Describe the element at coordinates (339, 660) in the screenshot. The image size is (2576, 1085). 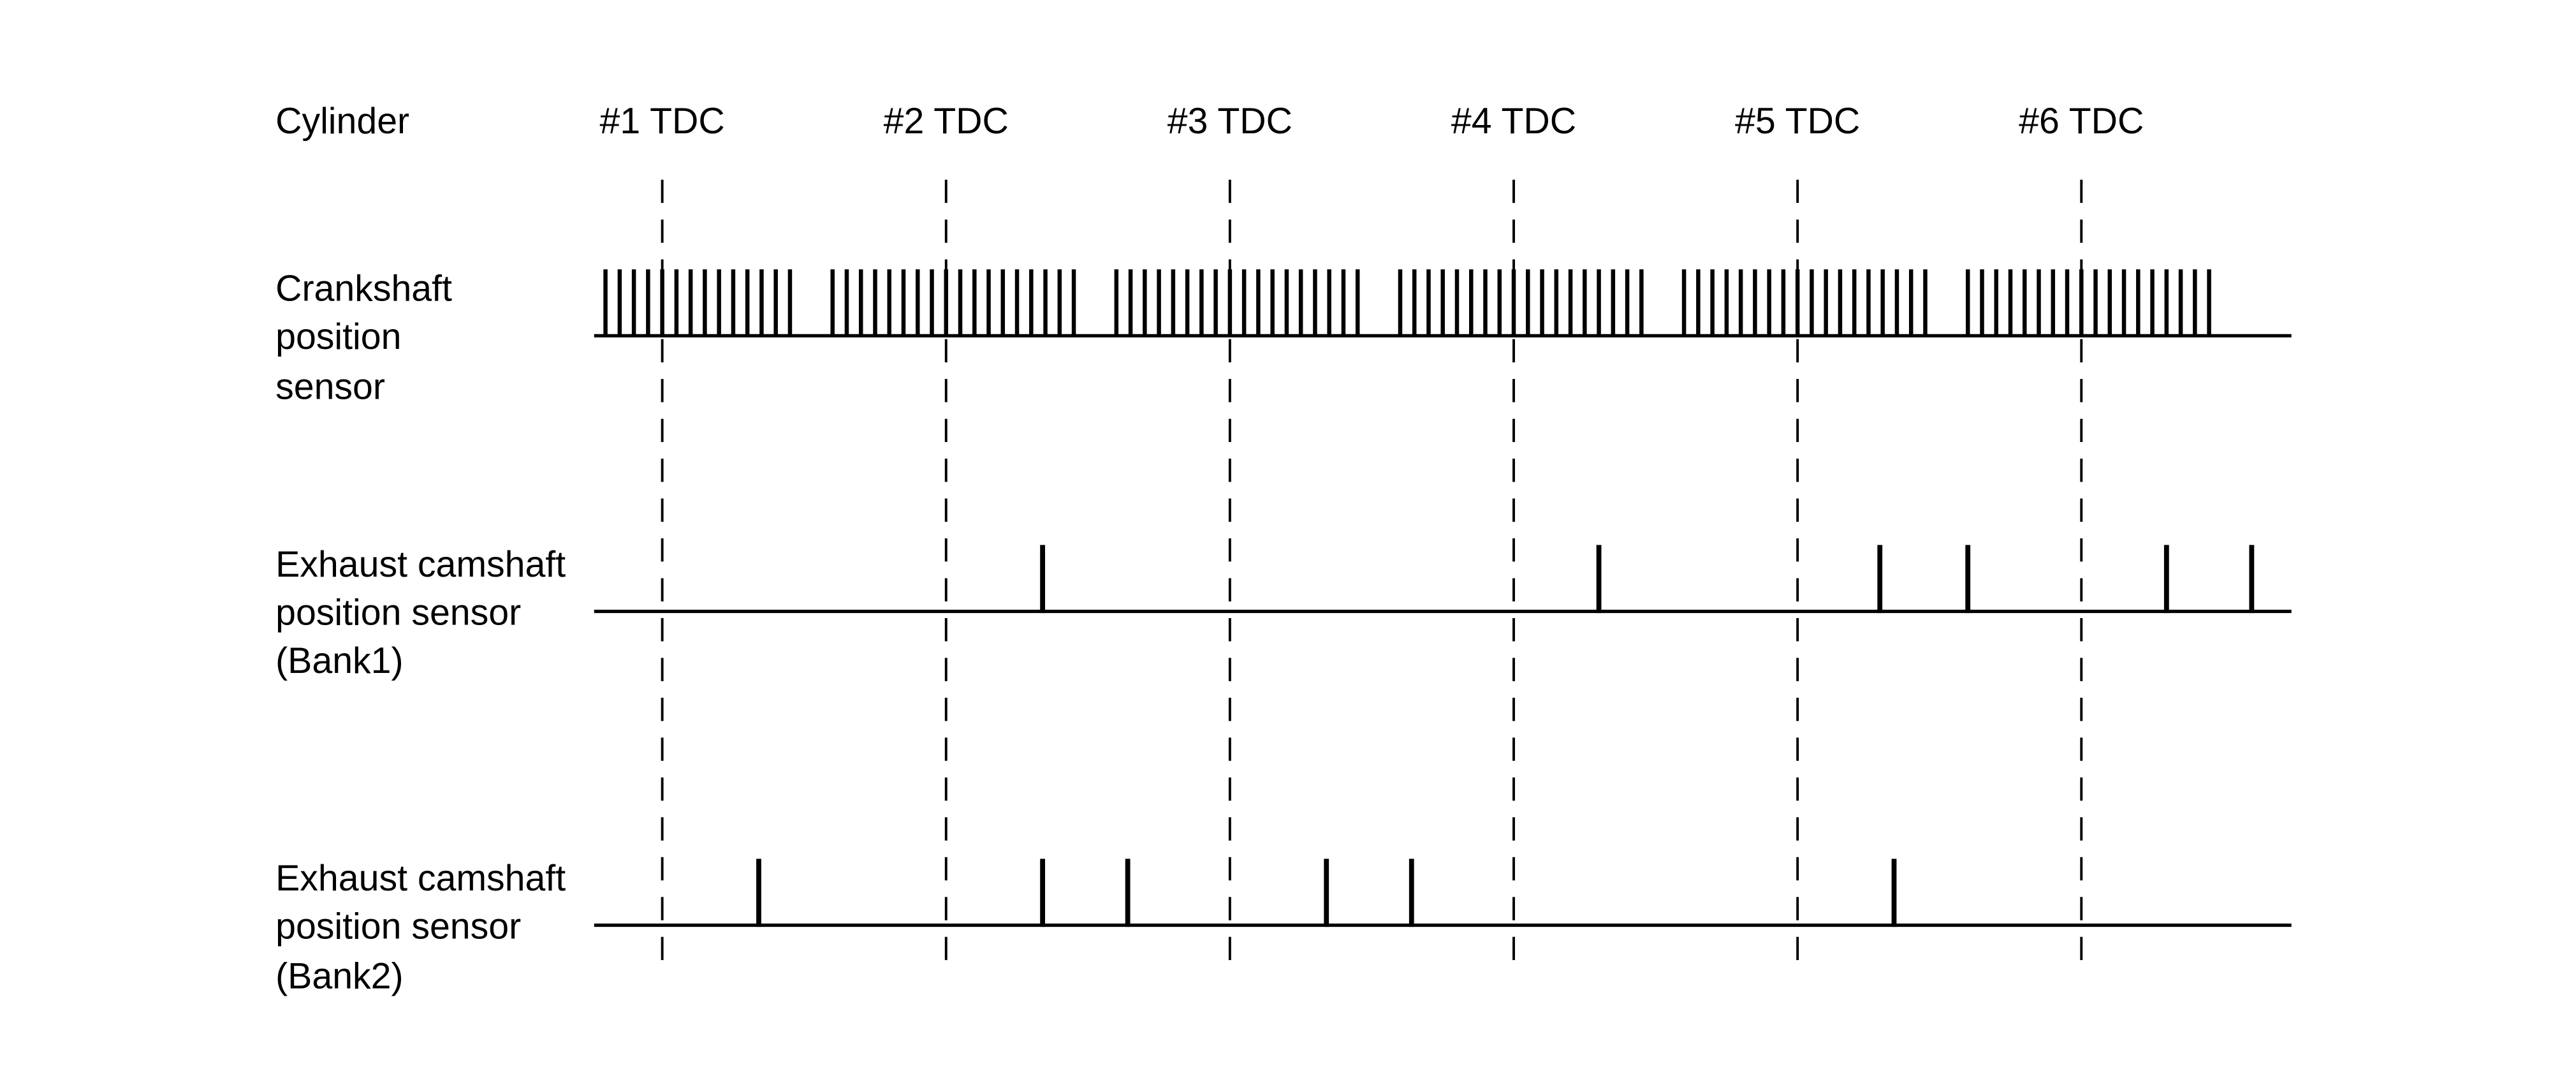
I see `bank1-label-line-3: (Bank1)` at that location.